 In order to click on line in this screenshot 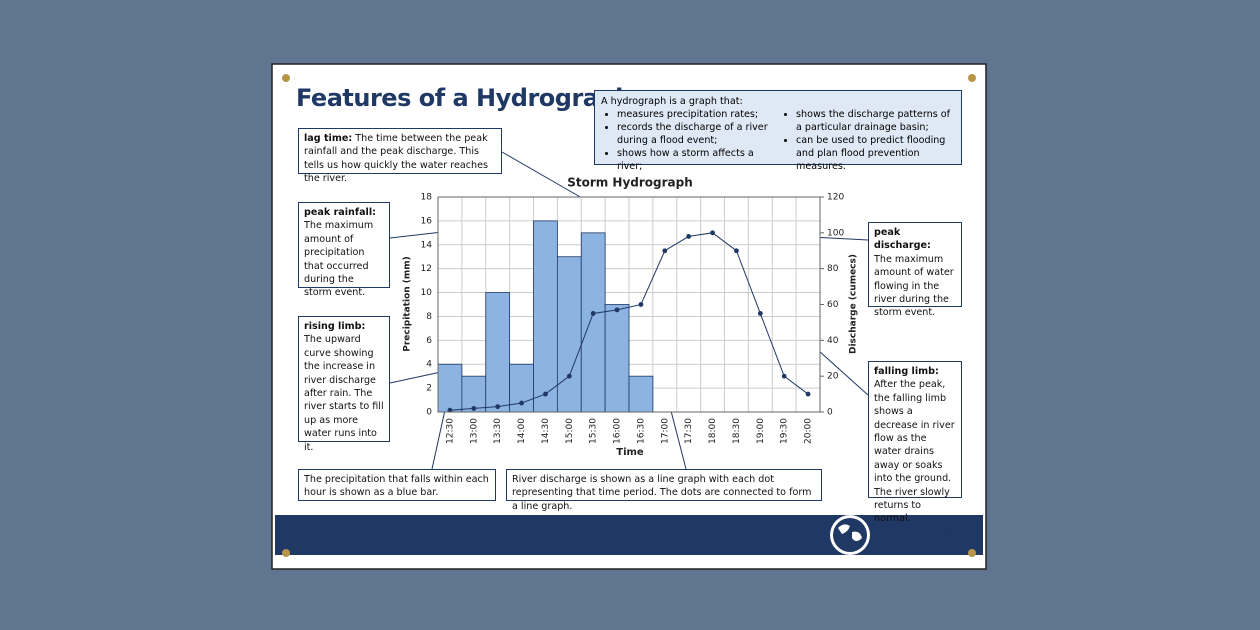, I will do `click(629, 321)`.